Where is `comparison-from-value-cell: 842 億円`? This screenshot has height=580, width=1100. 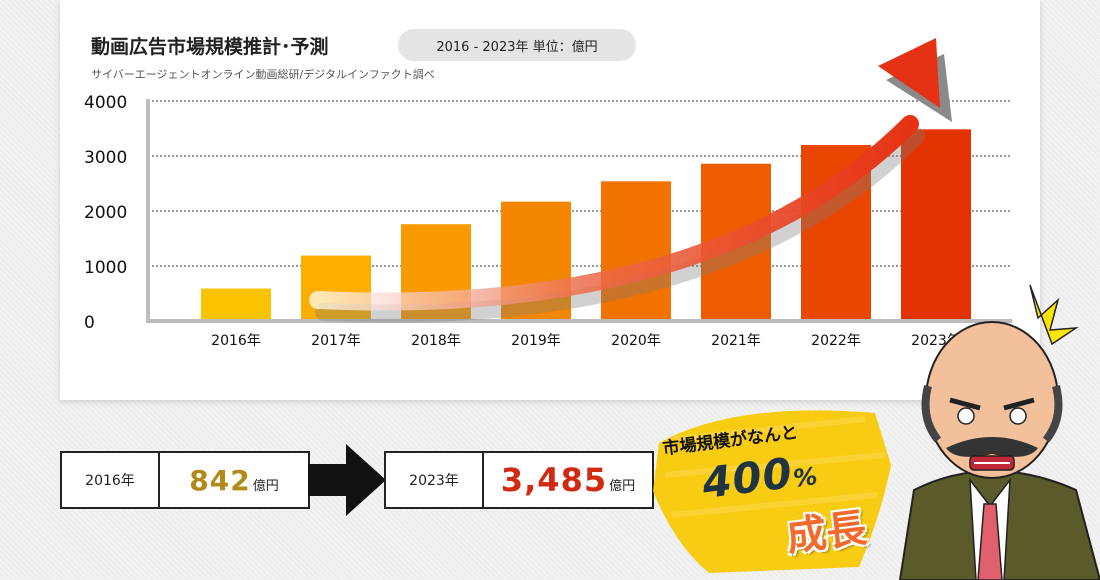
comparison-from-value-cell: 842 億円 is located at coordinates (234, 480).